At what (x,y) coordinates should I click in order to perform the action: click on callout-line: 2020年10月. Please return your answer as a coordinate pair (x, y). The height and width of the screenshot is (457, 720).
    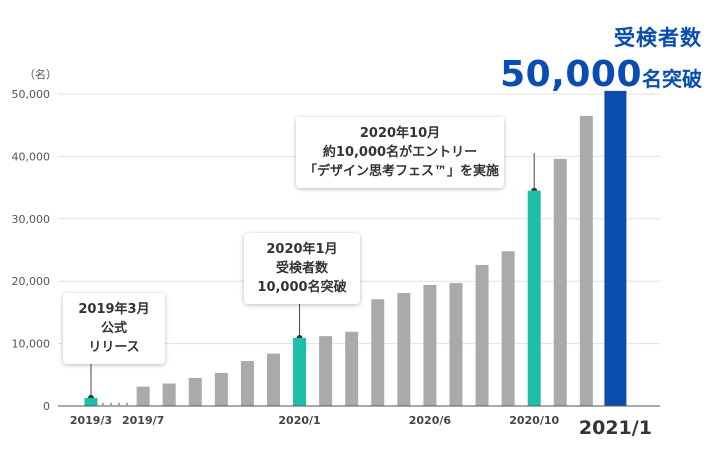
    Looking at the image, I should click on (400, 133).